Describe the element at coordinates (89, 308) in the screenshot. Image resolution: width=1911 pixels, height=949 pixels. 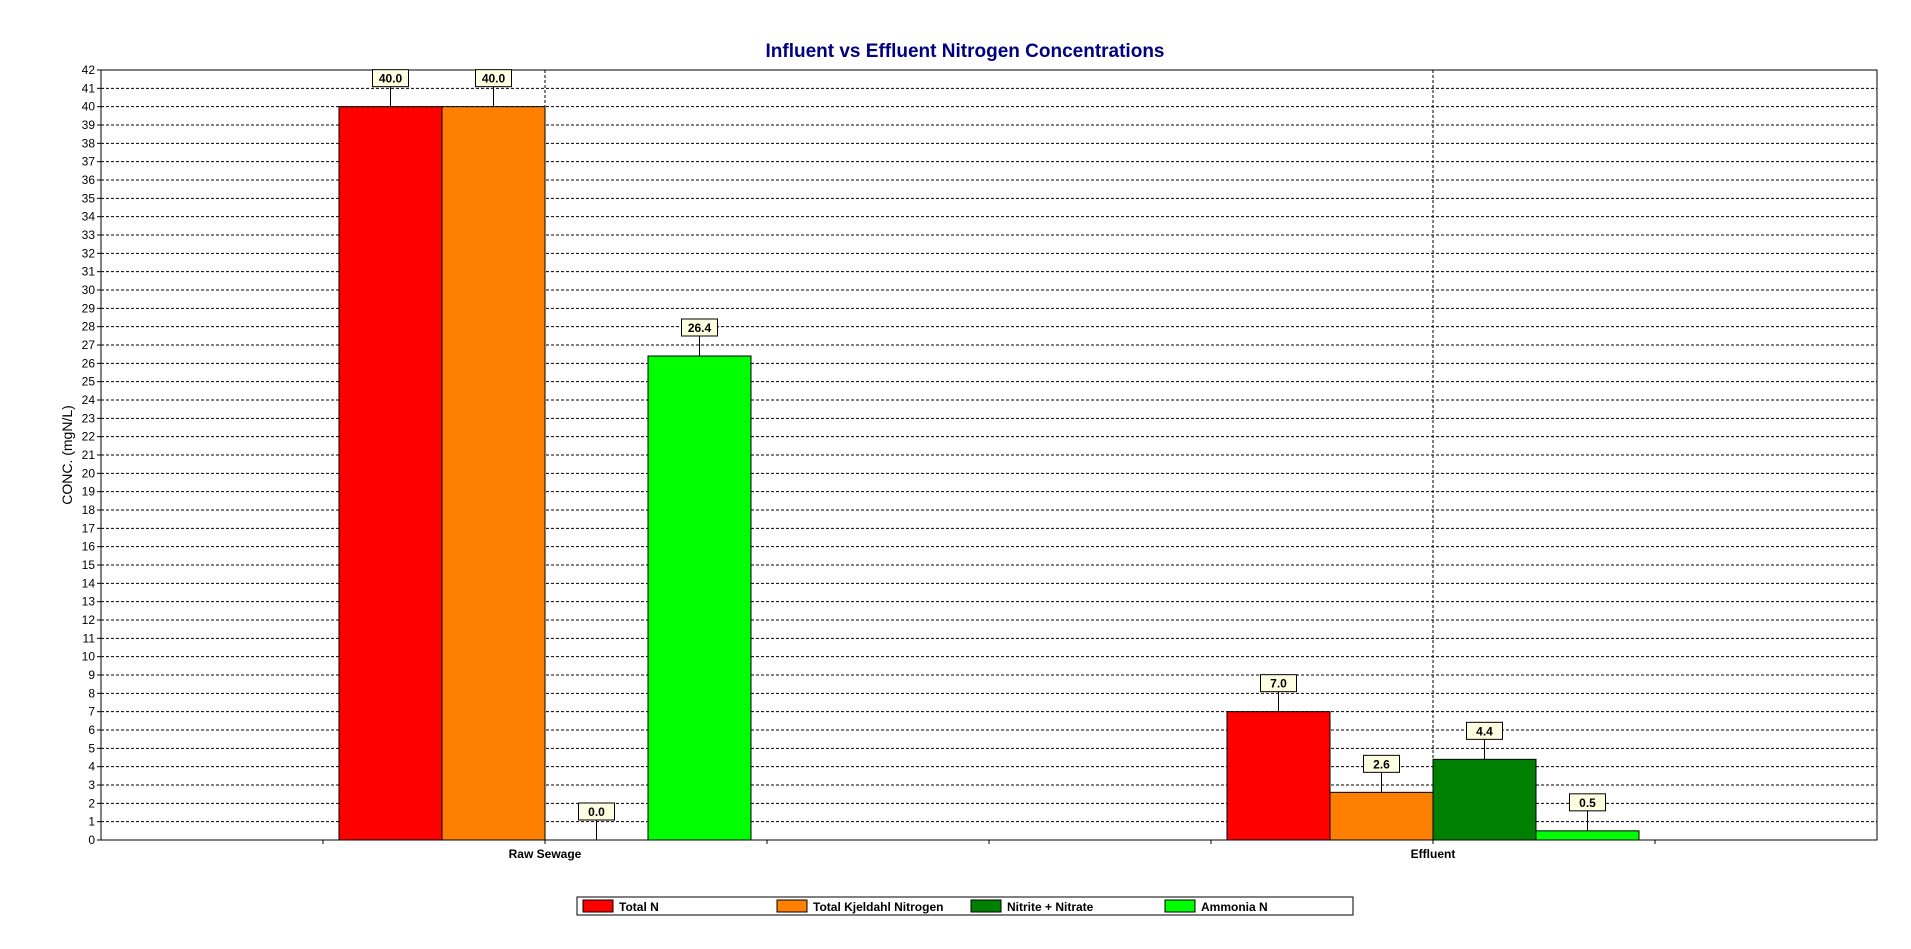
I see `y-tick-label: 29` at that location.